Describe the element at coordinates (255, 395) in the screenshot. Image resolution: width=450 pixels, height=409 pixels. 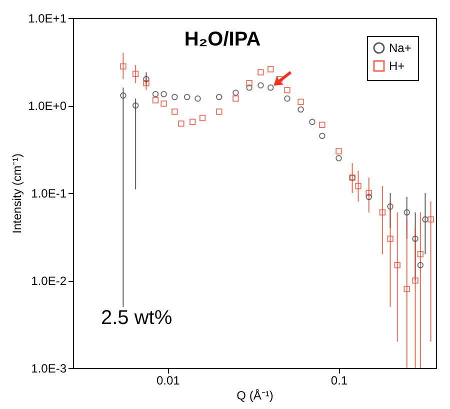
I see `x-axis-title: Q (Å⁻¹)` at that location.